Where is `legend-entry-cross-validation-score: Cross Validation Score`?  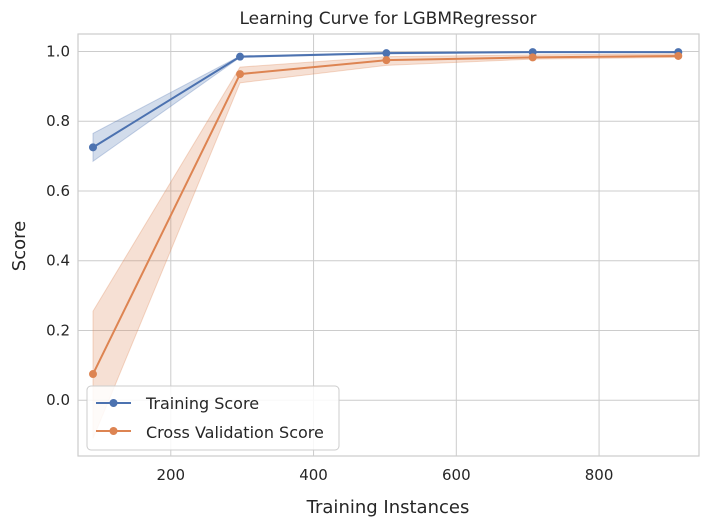
legend-entry-cross-validation-score: Cross Validation Score is located at coordinates (210, 432).